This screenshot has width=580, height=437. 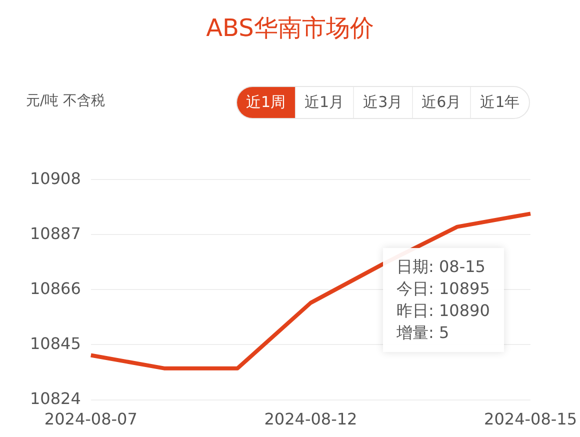 I want to click on y-axis-title: 元/吨 不含税, so click(x=66, y=101).